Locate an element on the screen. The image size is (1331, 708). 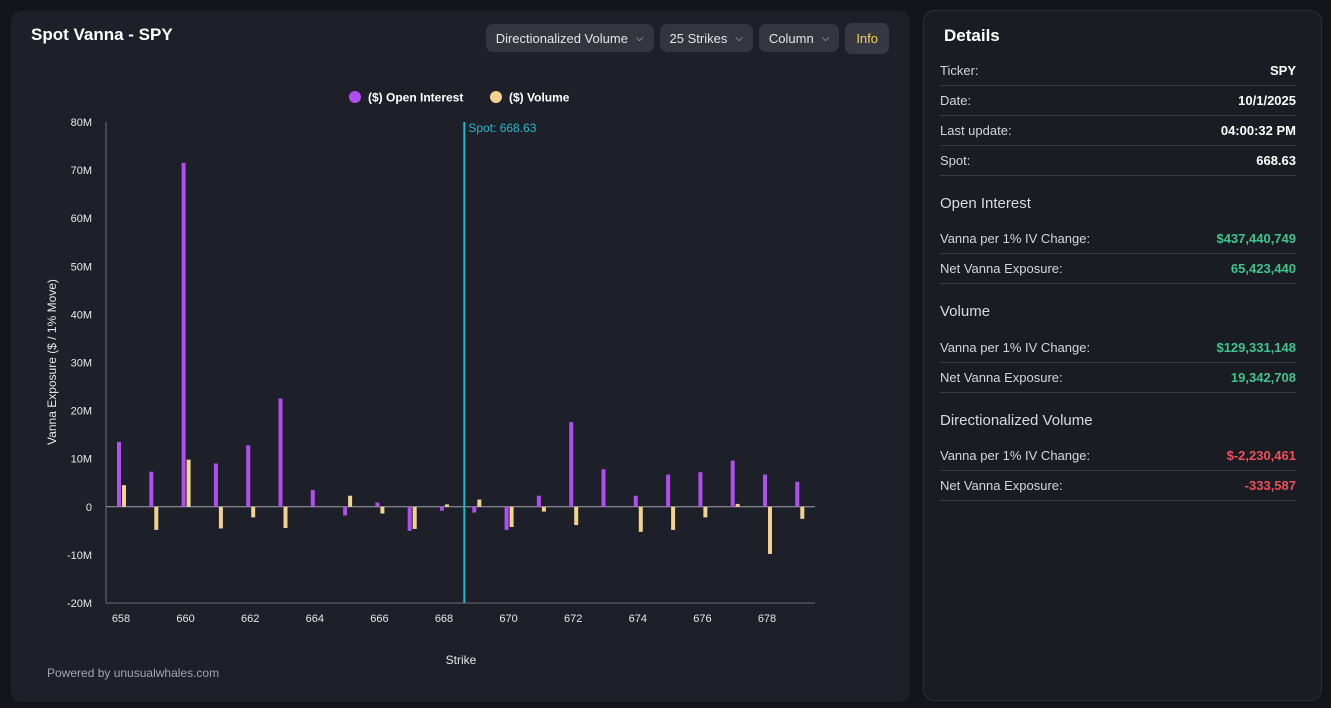
x-tick-label: 672 is located at coordinates (573, 619).